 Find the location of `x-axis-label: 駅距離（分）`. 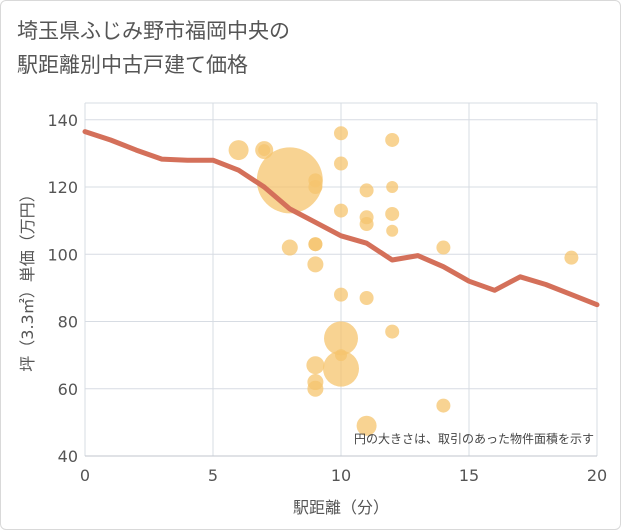

x-axis-label: 駅距離（分） is located at coordinates (341, 507).